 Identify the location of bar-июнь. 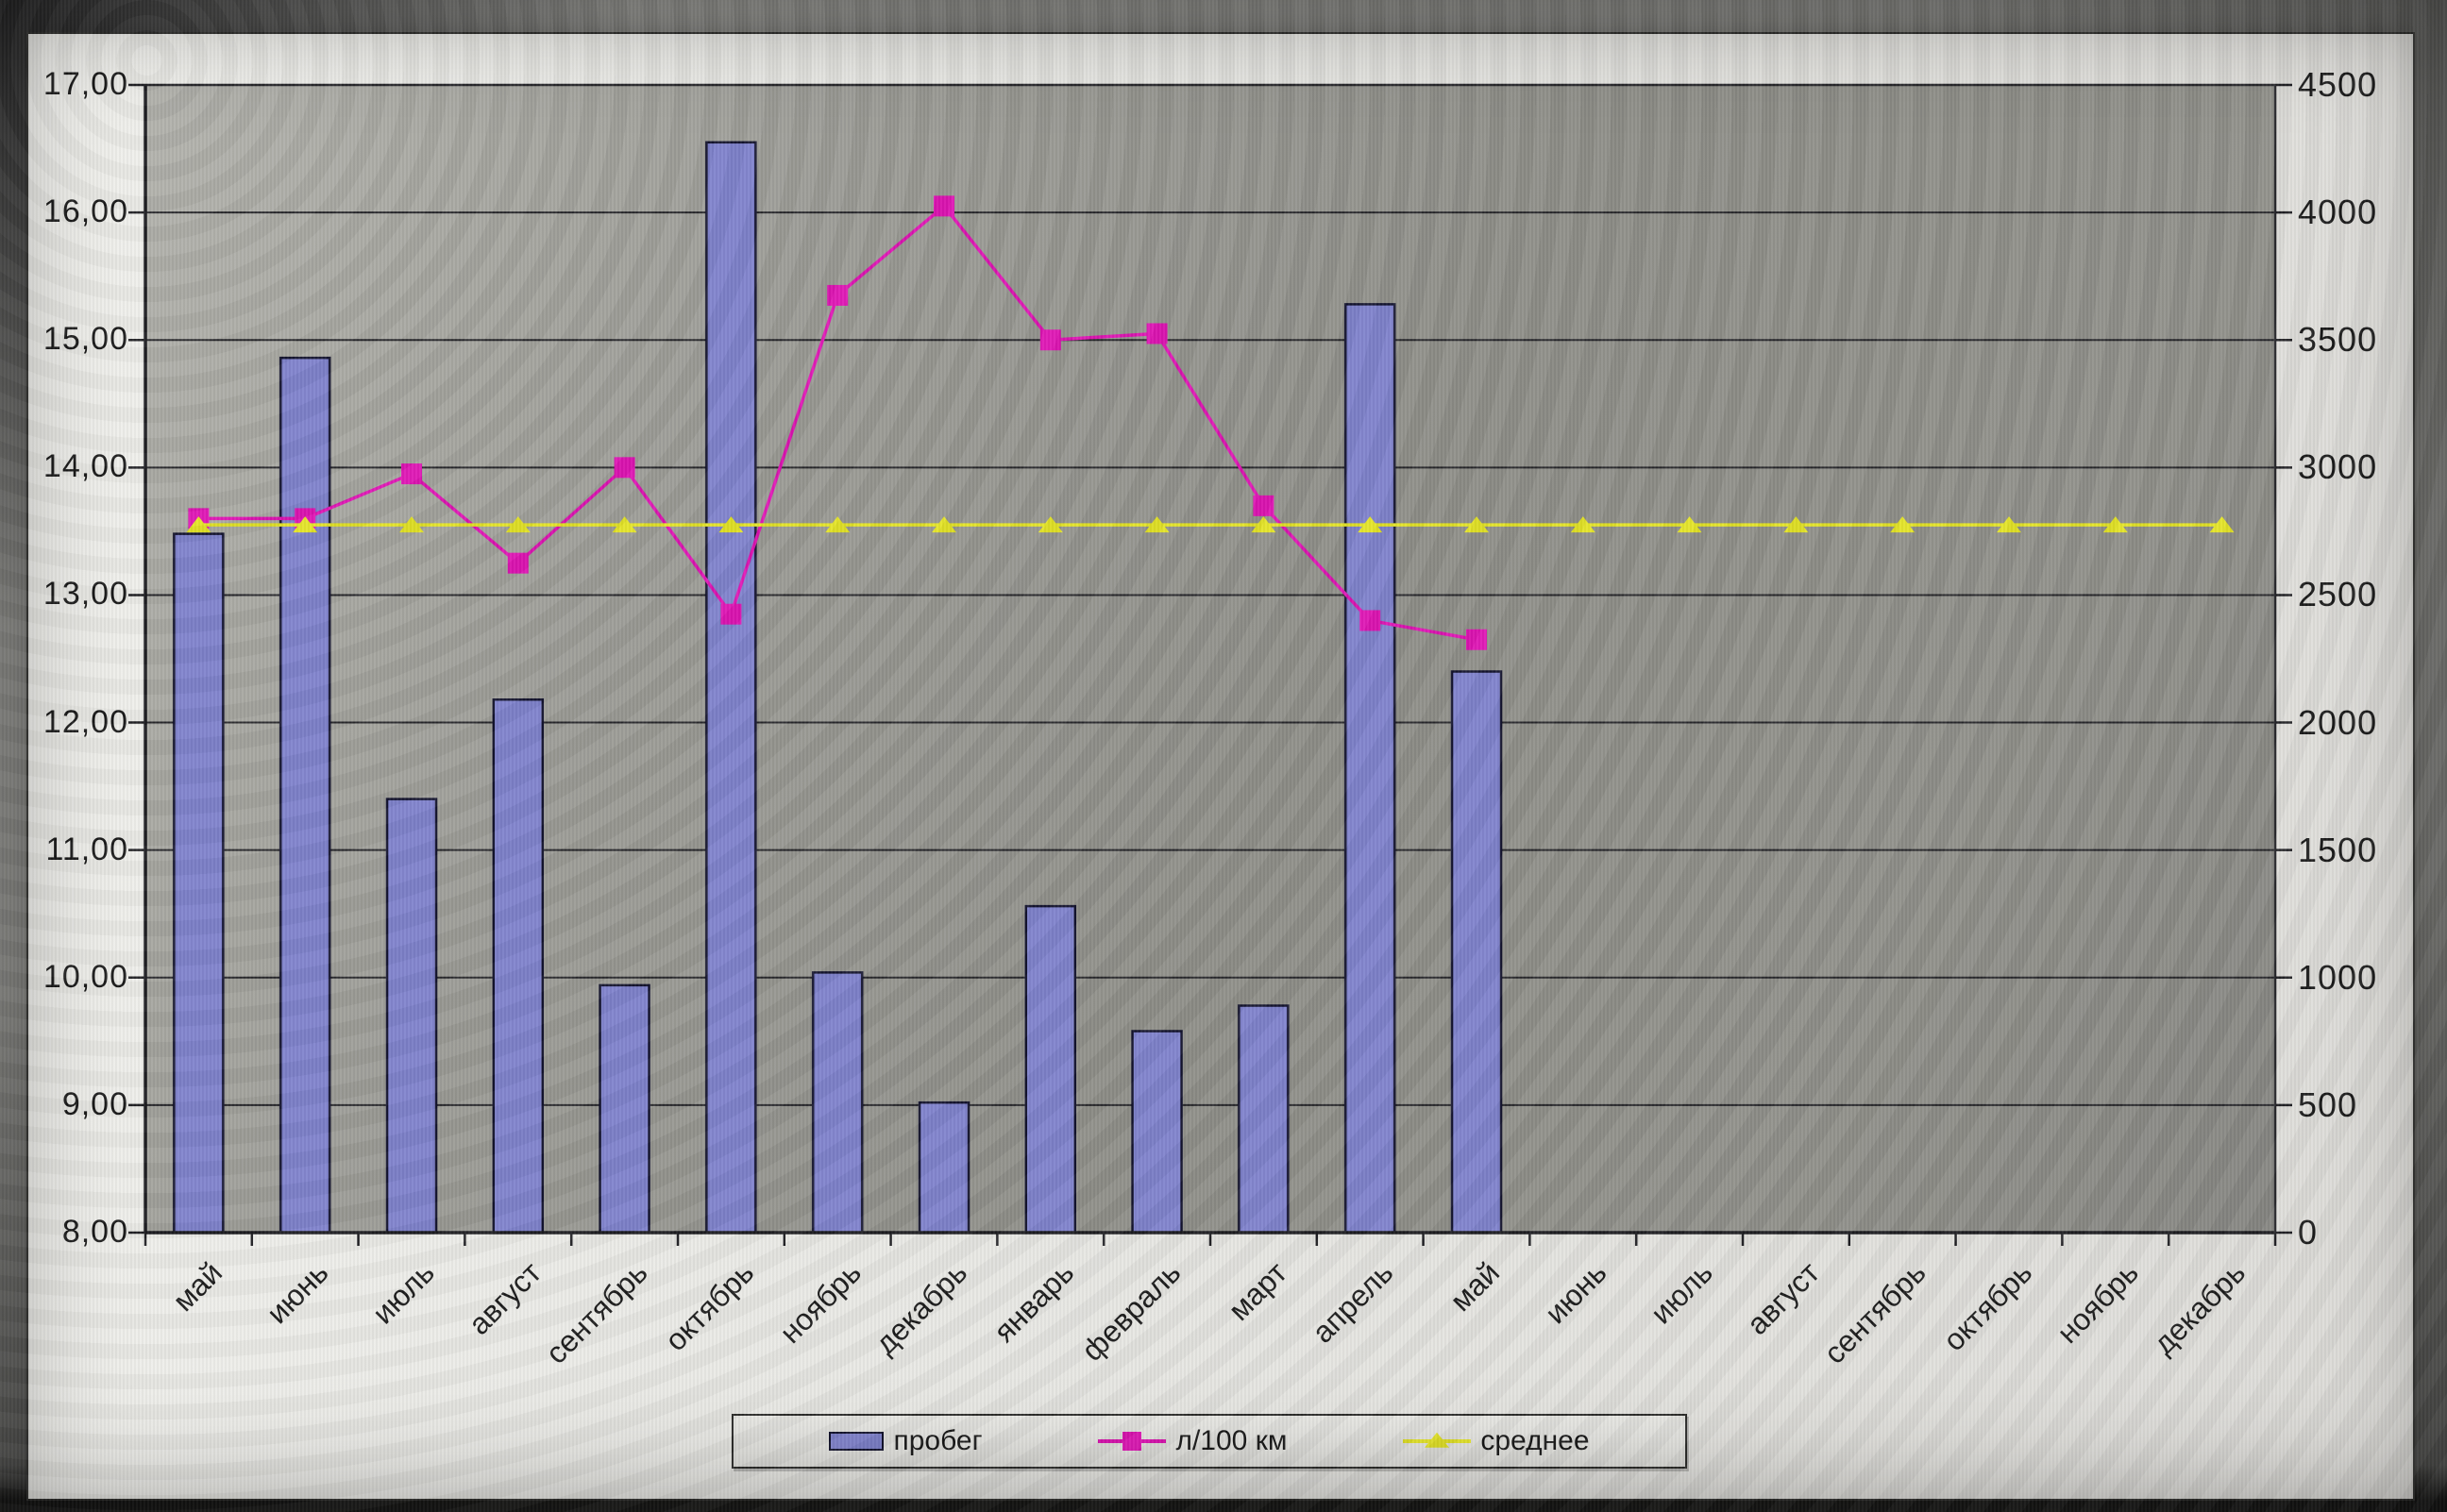
(304, 795).